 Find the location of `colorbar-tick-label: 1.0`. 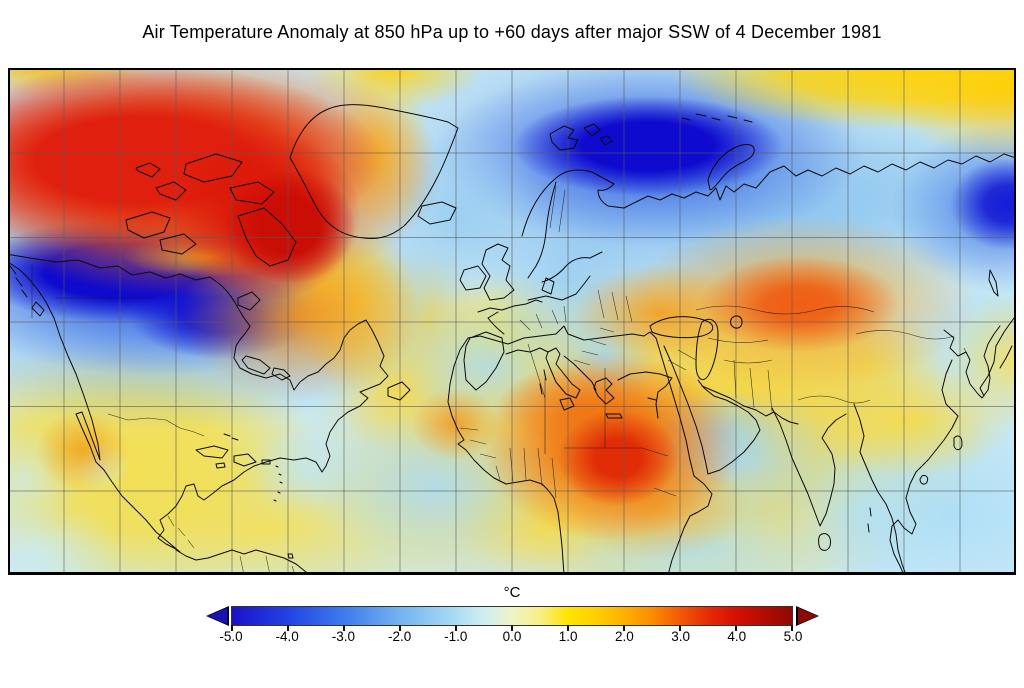

colorbar-tick-label: 1.0 is located at coordinates (568, 636).